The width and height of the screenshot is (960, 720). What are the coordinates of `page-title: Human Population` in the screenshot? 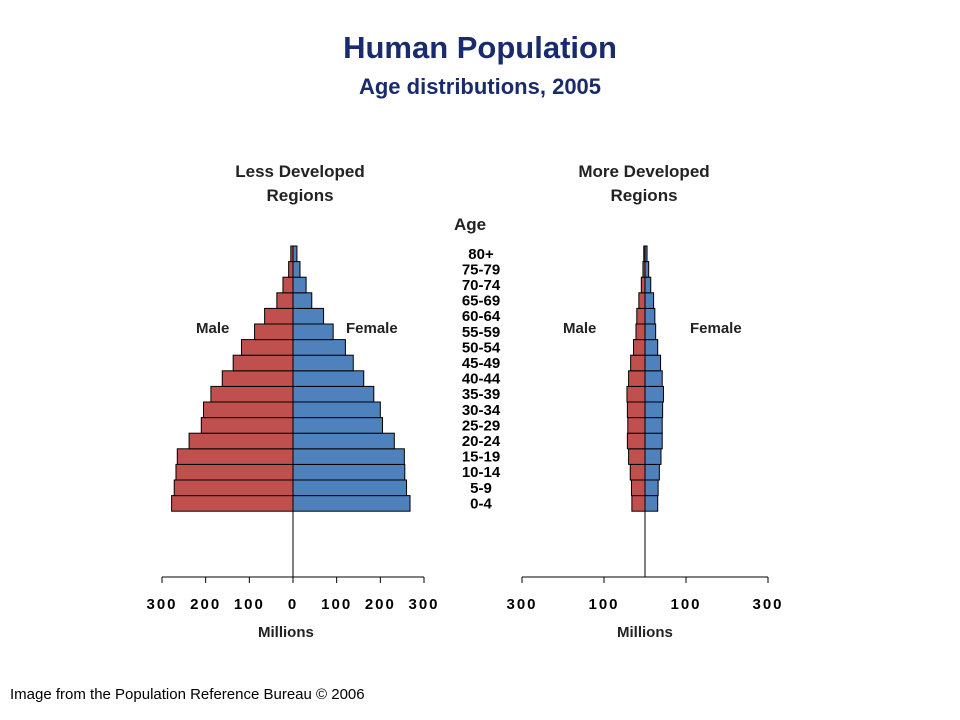 It's located at (480, 47).